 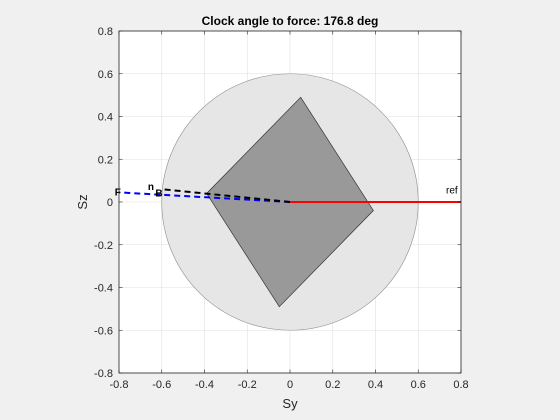 I want to click on y-tick-label: 0.2, so click(x=105, y=160).